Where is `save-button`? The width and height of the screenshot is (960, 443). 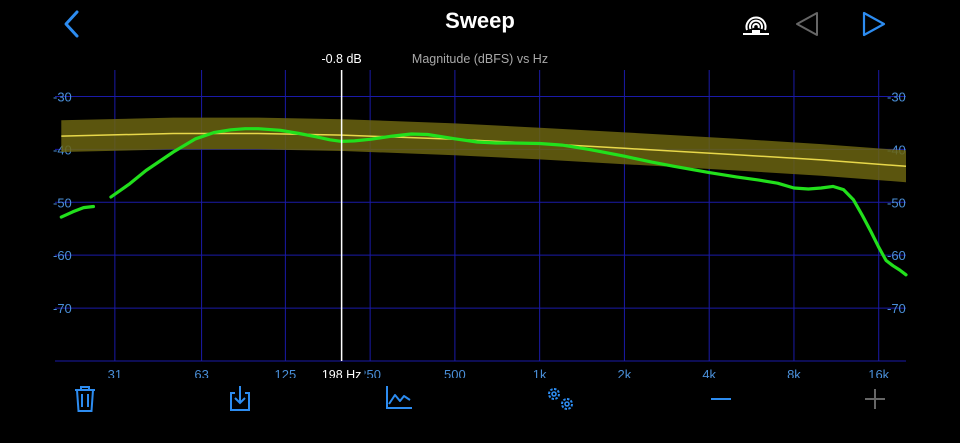
save-button is located at coordinates (240, 399).